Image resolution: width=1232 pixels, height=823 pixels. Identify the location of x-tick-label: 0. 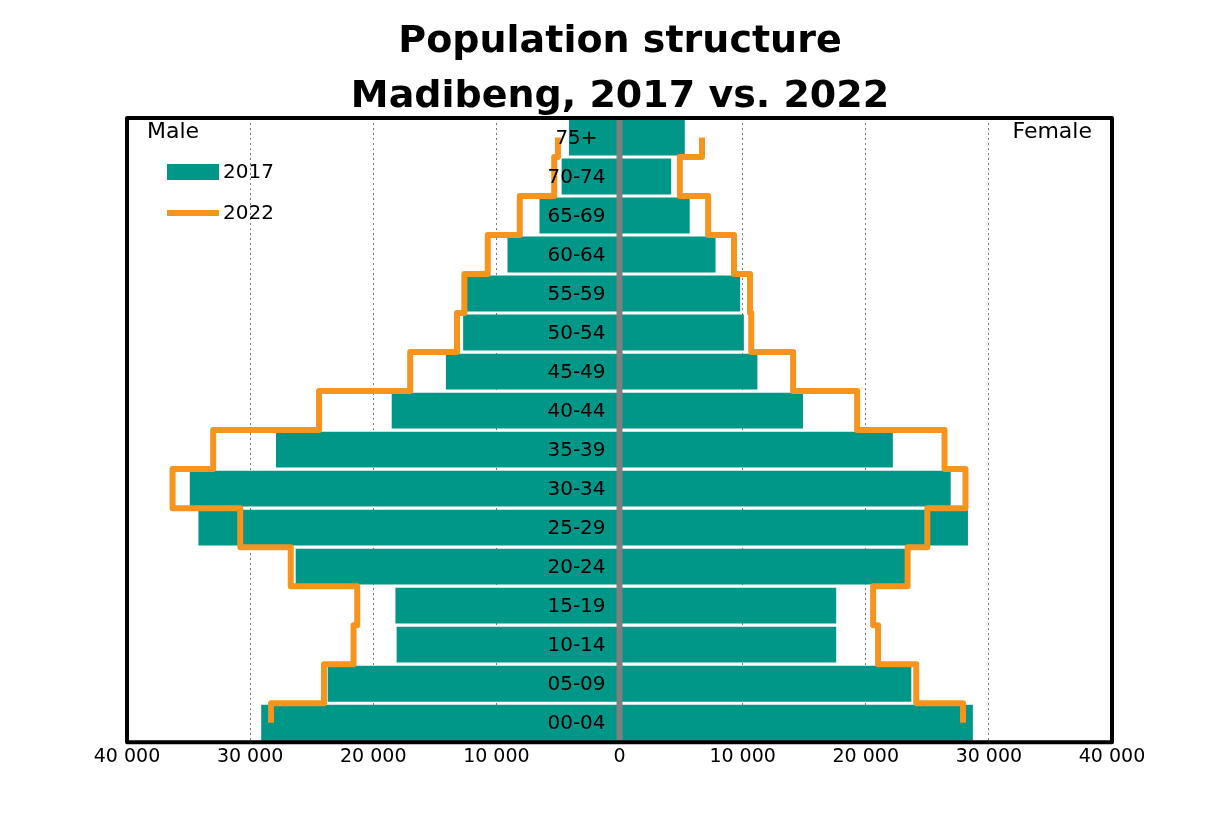
(619, 754).